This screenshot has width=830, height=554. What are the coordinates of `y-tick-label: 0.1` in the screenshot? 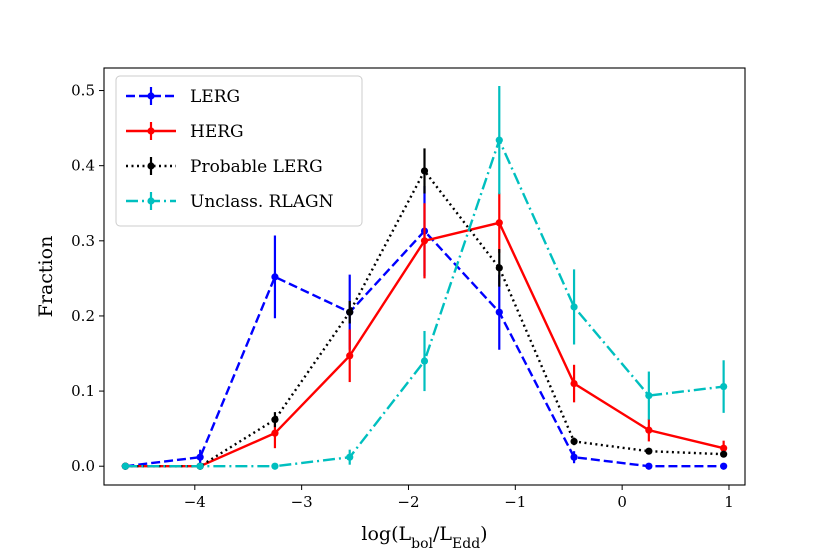 It's located at (83, 391).